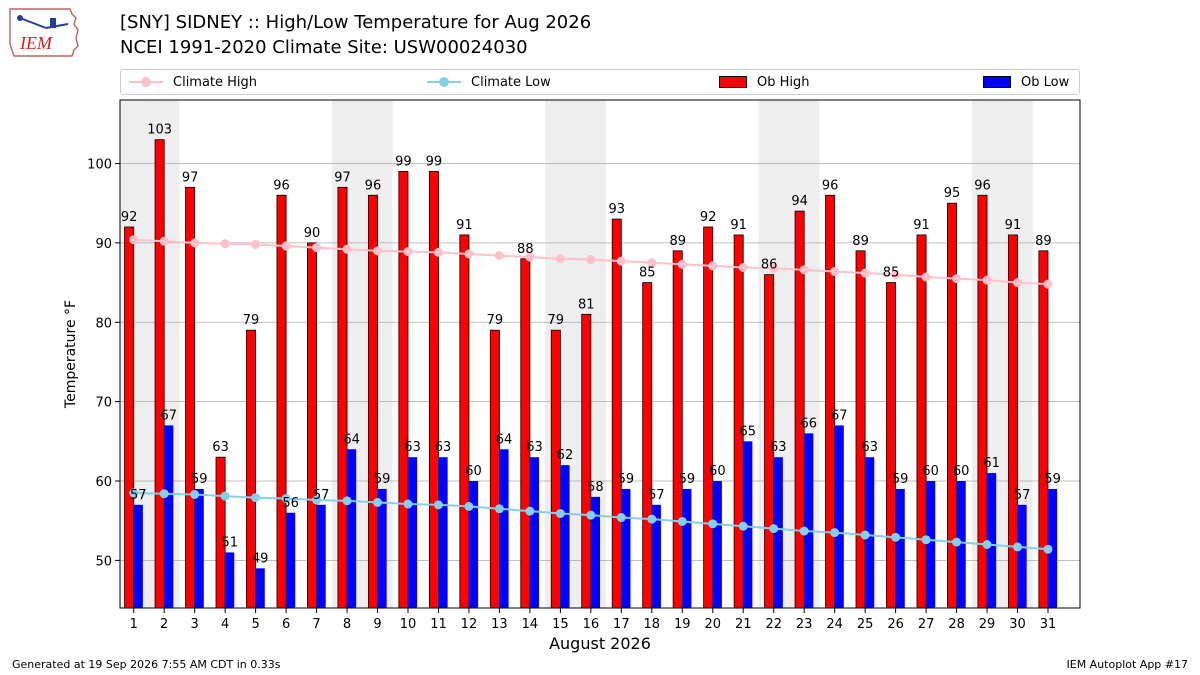 Image resolution: width=1200 pixels, height=675 pixels. I want to click on ob-low-label-19: 59, so click(687, 479).